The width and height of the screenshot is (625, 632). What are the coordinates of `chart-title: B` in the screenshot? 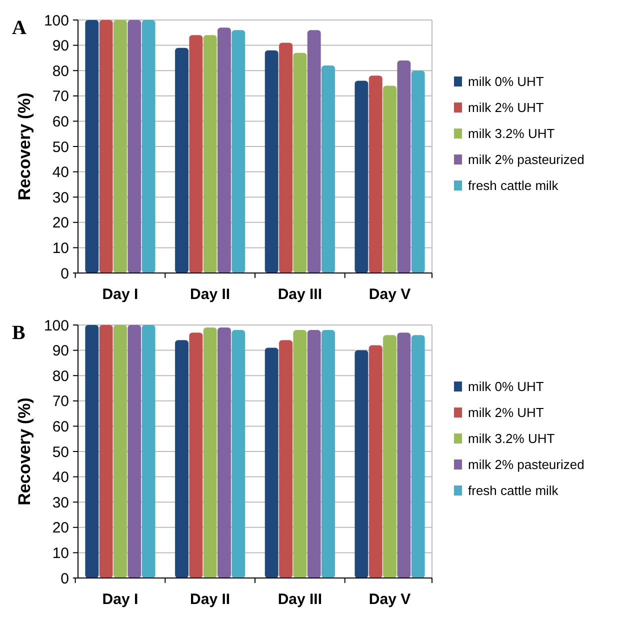 It's located at (19, 333).